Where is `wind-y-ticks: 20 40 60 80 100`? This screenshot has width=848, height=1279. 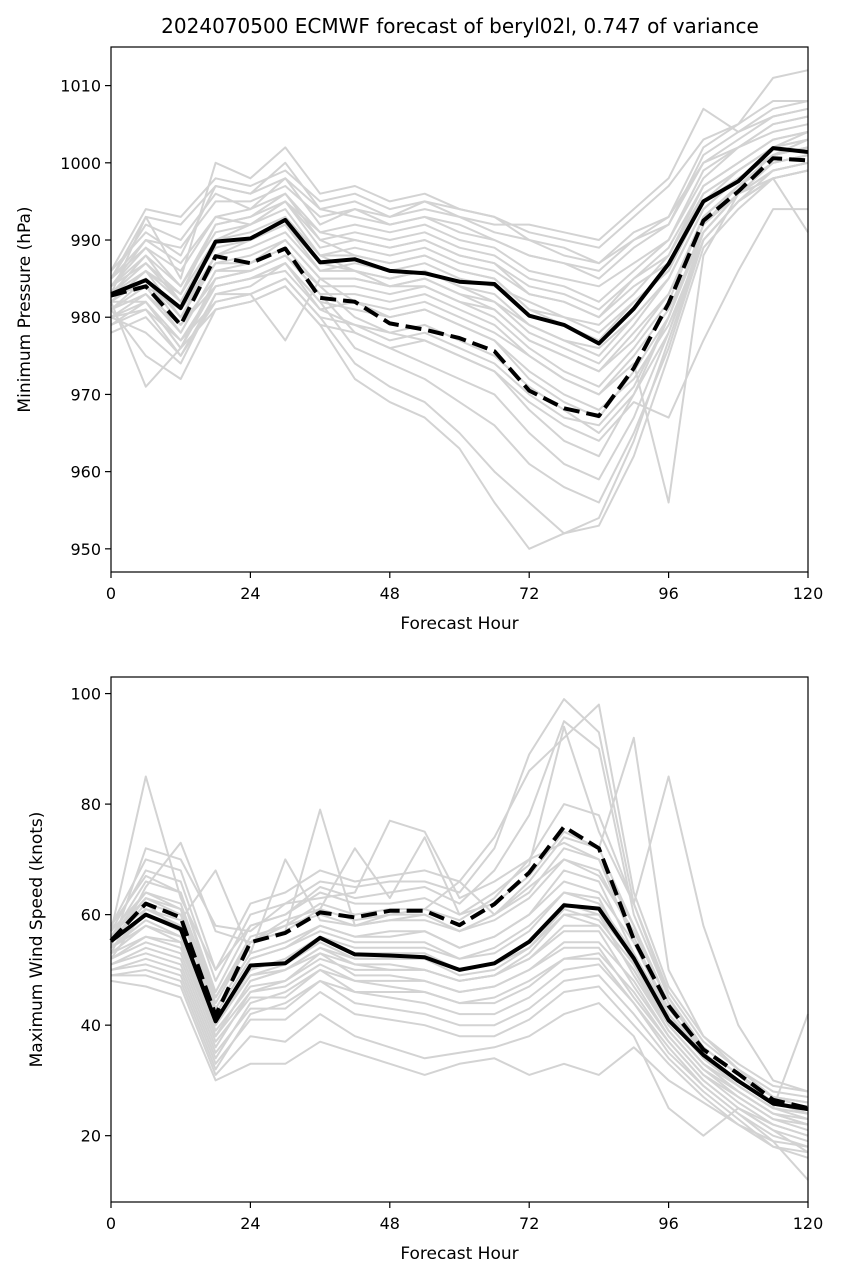
wind-y-ticks: 20 40 60 80 100 is located at coordinates (90, 915).